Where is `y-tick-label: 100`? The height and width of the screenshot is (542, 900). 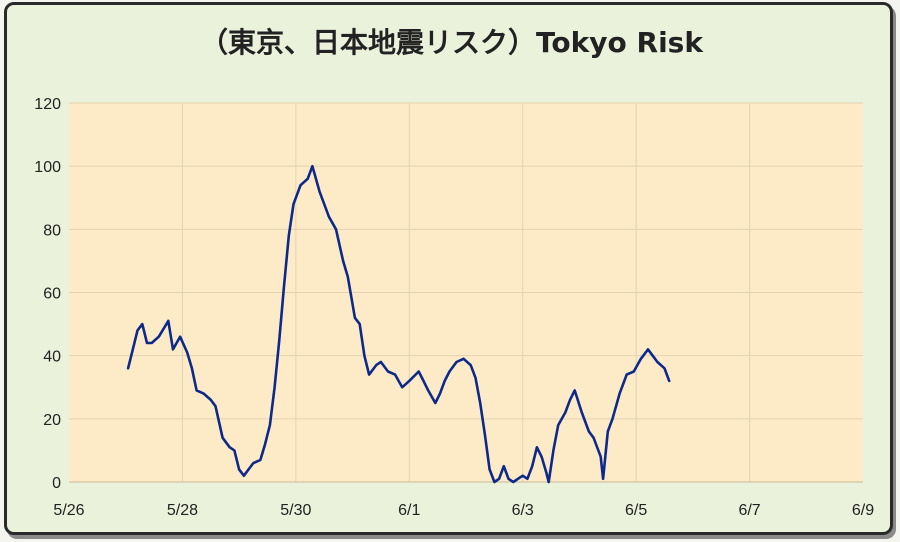
y-tick-label: 100 is located at coordinates (47, 167).